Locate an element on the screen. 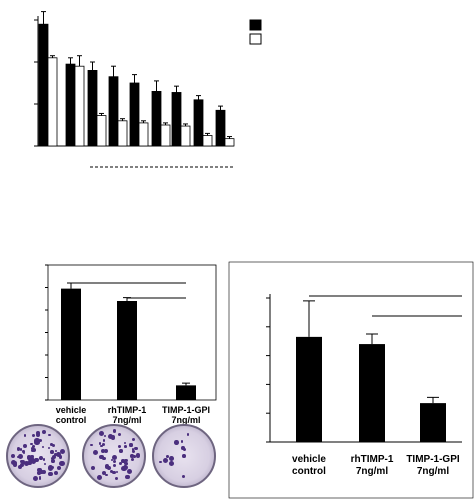  colony-plate-vehicle is located at coordinates (38, 456).